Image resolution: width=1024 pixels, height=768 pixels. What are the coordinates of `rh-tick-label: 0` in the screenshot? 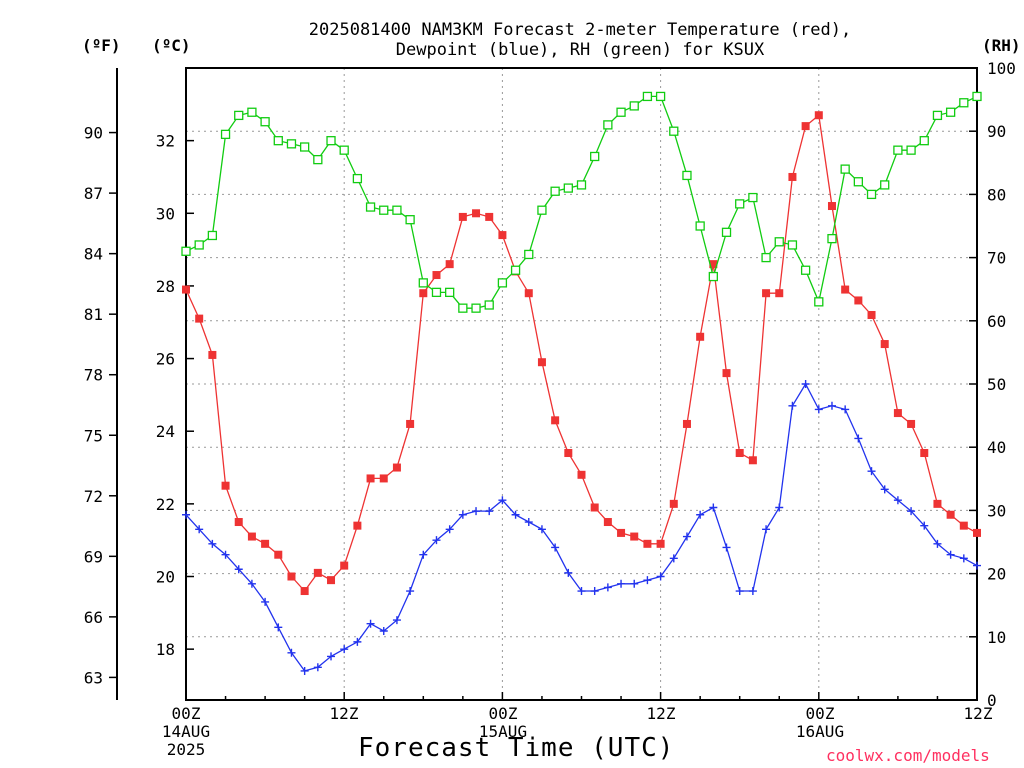 It's located at (992, 700).